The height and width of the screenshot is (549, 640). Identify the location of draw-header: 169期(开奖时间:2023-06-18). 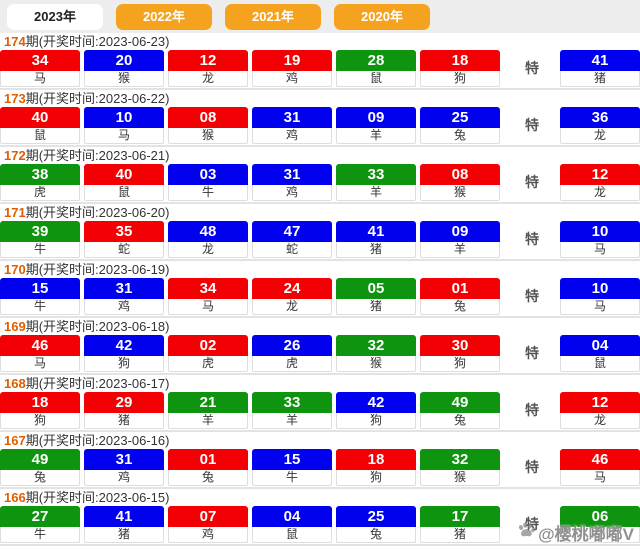
(320, 326).